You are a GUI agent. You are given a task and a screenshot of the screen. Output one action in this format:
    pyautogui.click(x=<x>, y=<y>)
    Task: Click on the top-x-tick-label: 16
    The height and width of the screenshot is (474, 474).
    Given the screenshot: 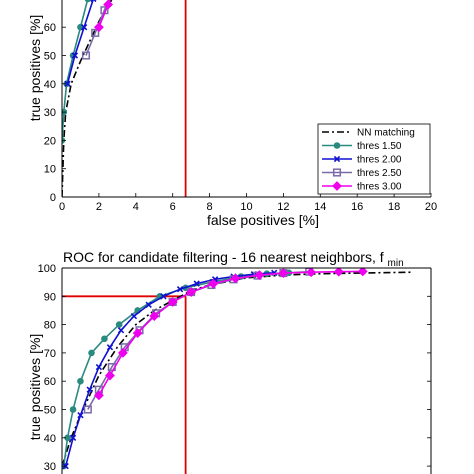 What is the action you would take?
    pyautogui.click(x=357, y=207)
    